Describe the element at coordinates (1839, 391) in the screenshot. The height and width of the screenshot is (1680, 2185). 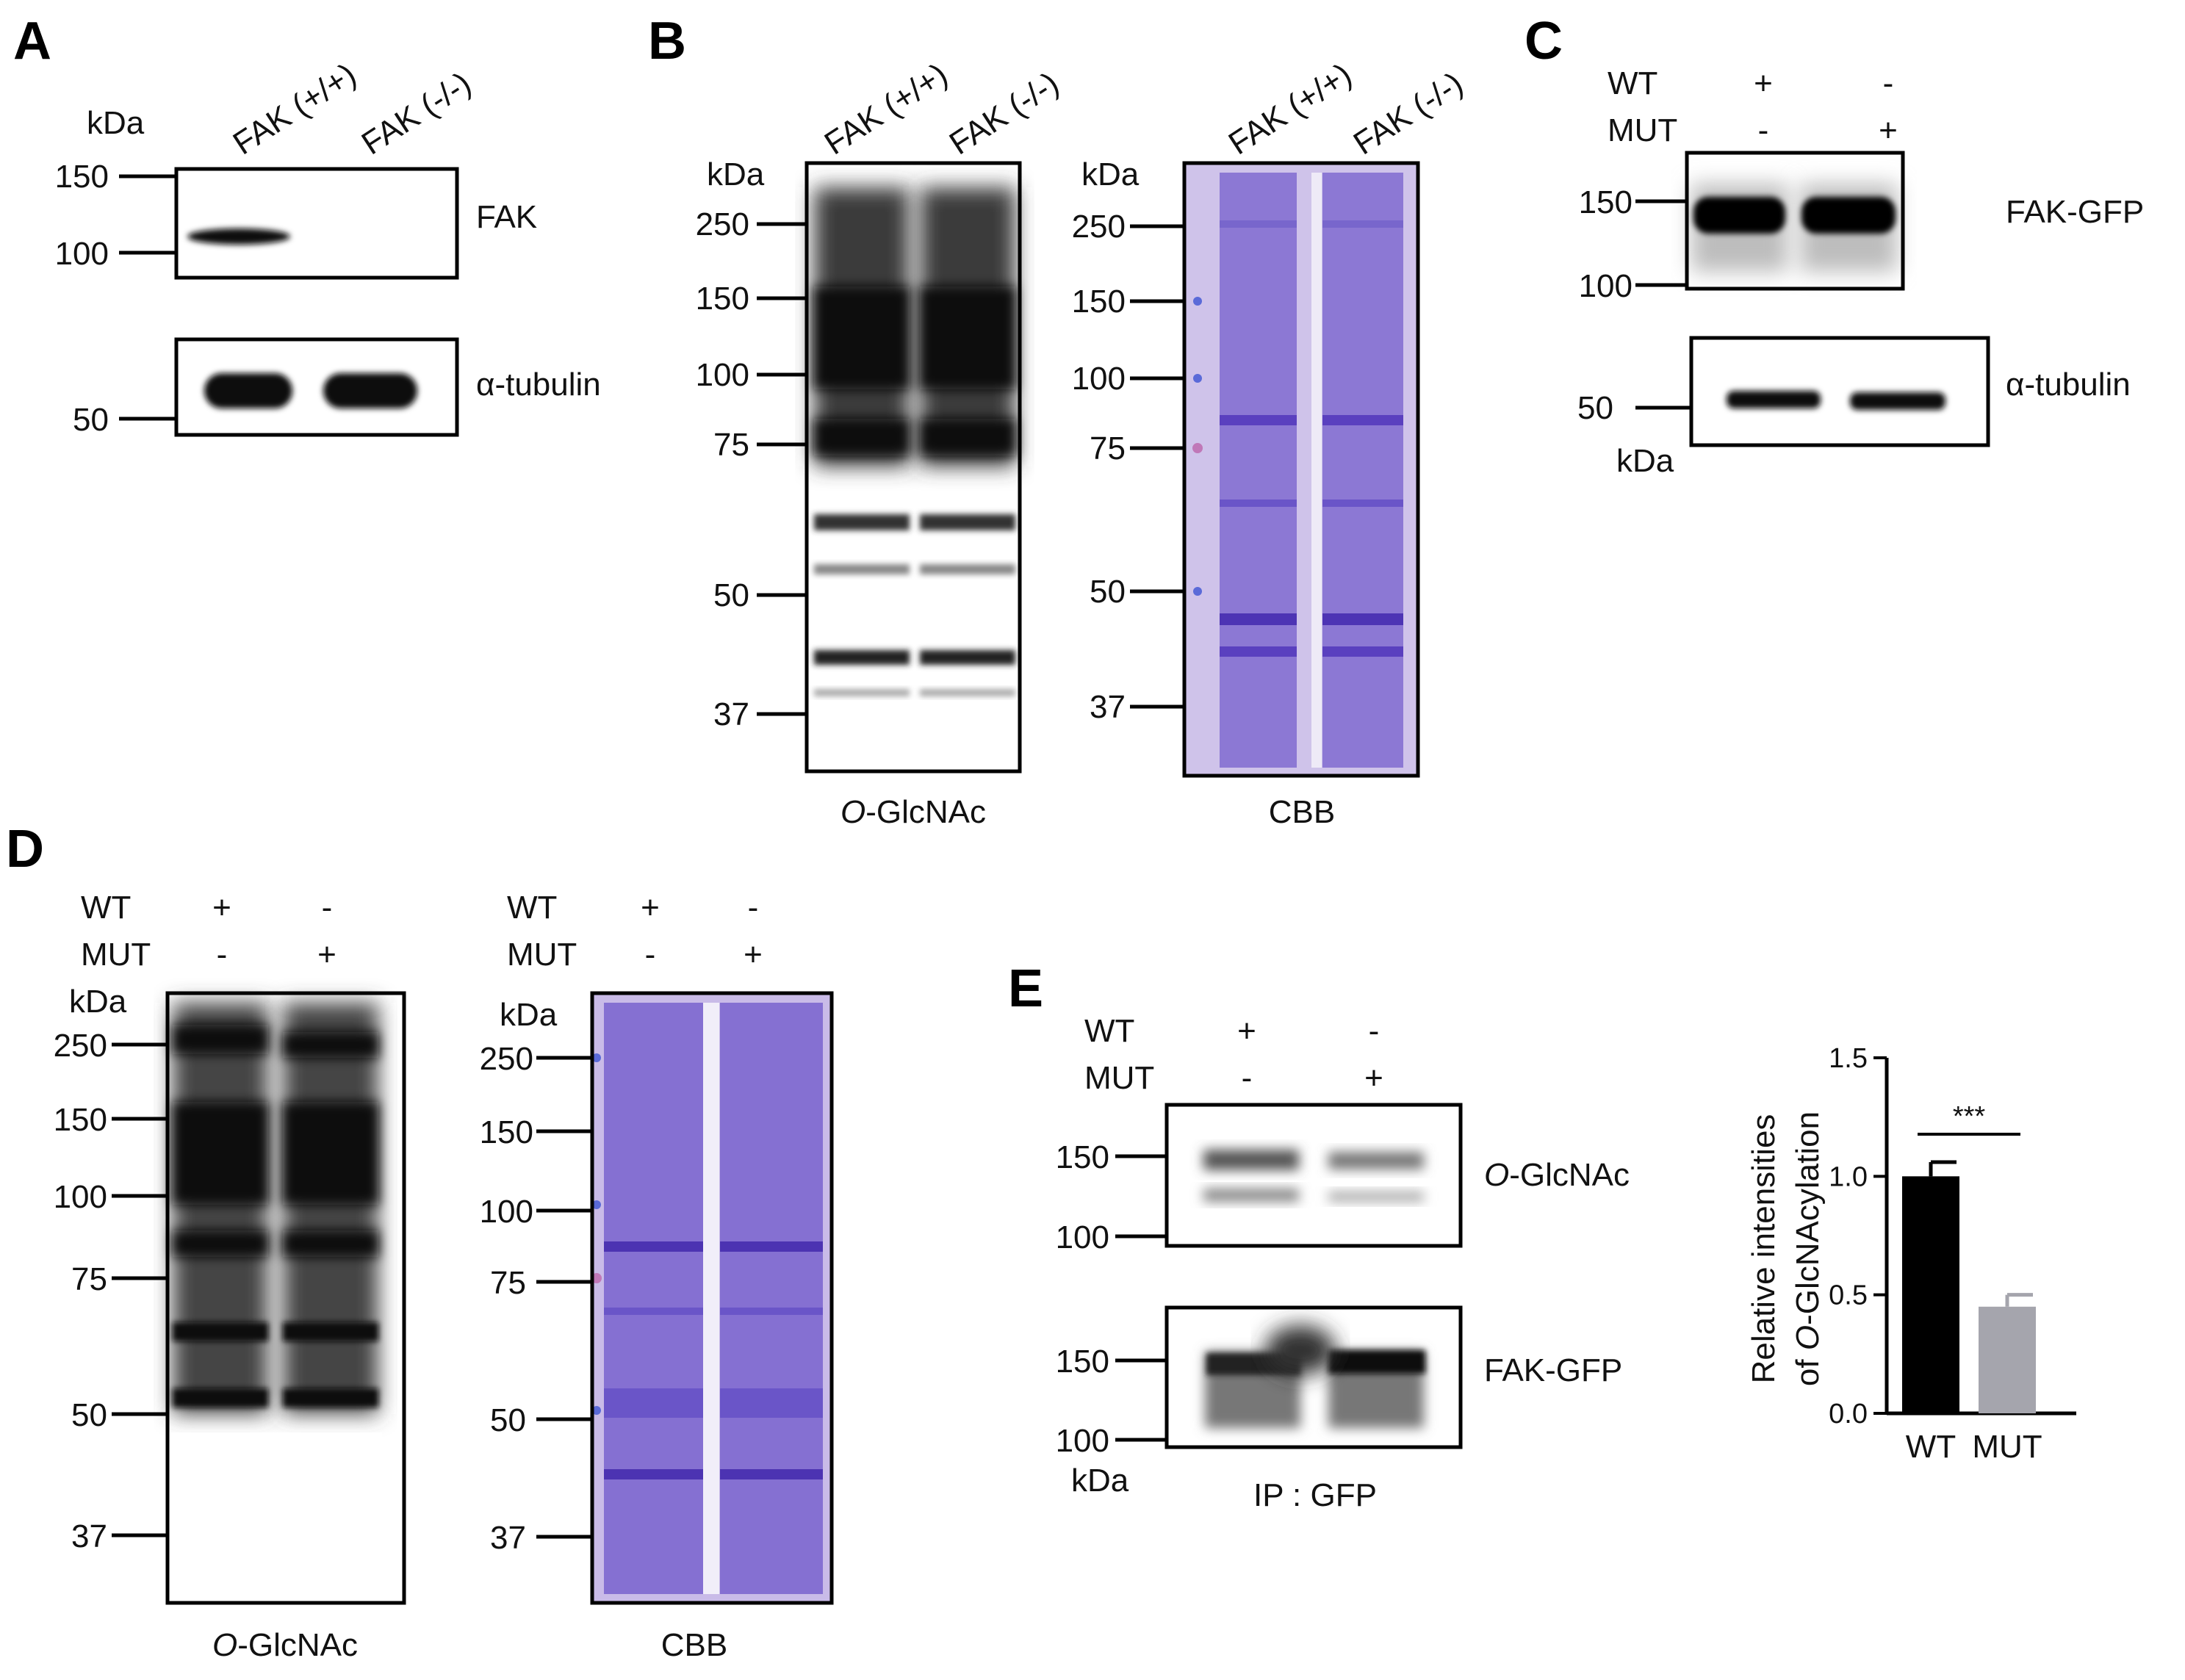
I see `blot-c-tubulin` at that location.